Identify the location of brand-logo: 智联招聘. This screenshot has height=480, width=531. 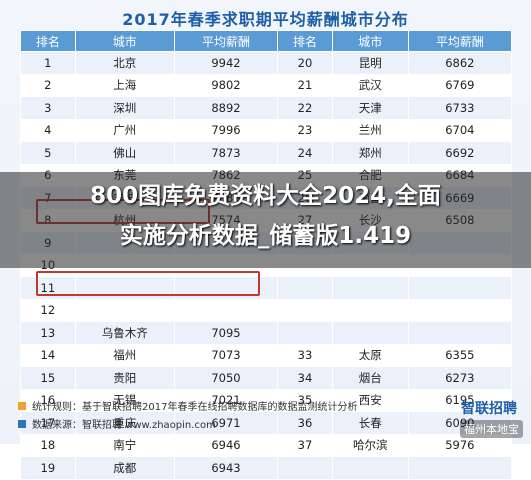
(489, 409).